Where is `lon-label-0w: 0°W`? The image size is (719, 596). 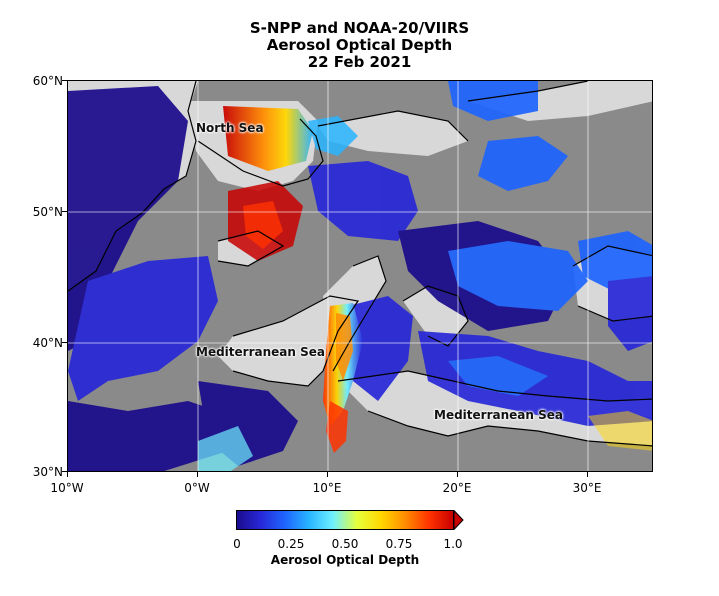
lon-label-0w: 0°W is located at coordinates (197, 488).